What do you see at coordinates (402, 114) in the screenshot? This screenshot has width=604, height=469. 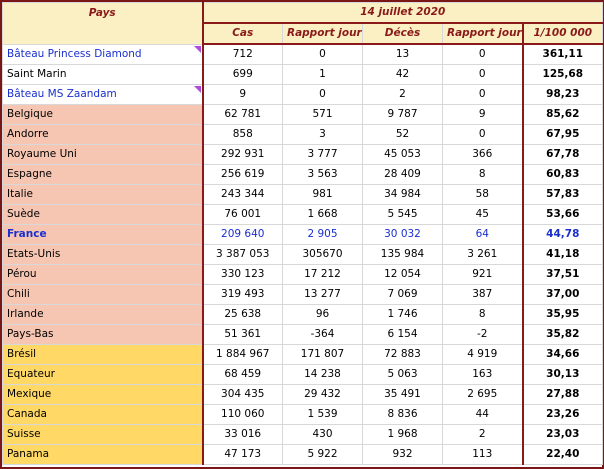 I see `deaths-cell: 9 787` at bounding box center [402, 114].